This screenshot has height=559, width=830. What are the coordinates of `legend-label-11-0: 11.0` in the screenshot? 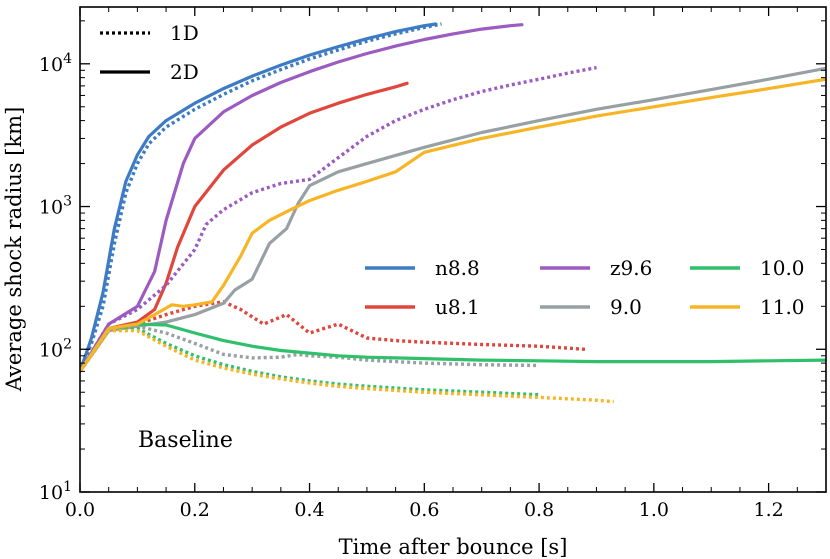 It's located at (782, 307).